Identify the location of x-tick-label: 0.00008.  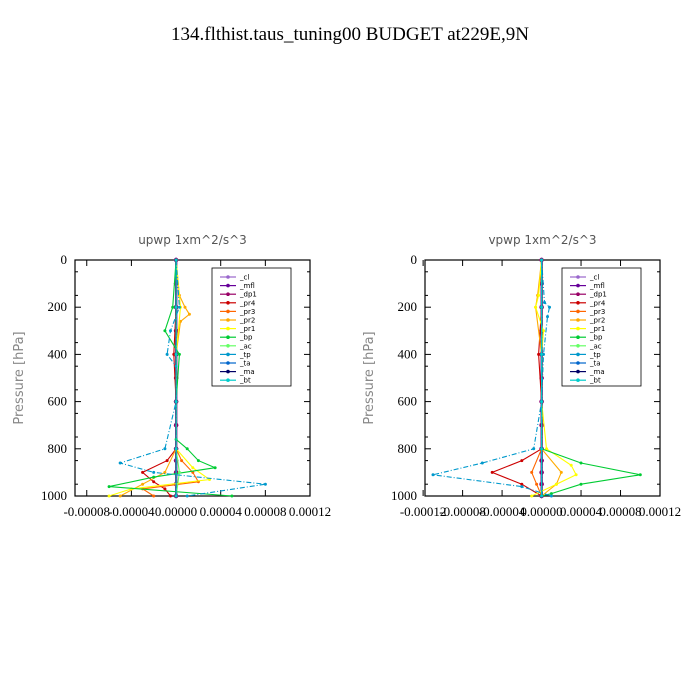
(265, 511).